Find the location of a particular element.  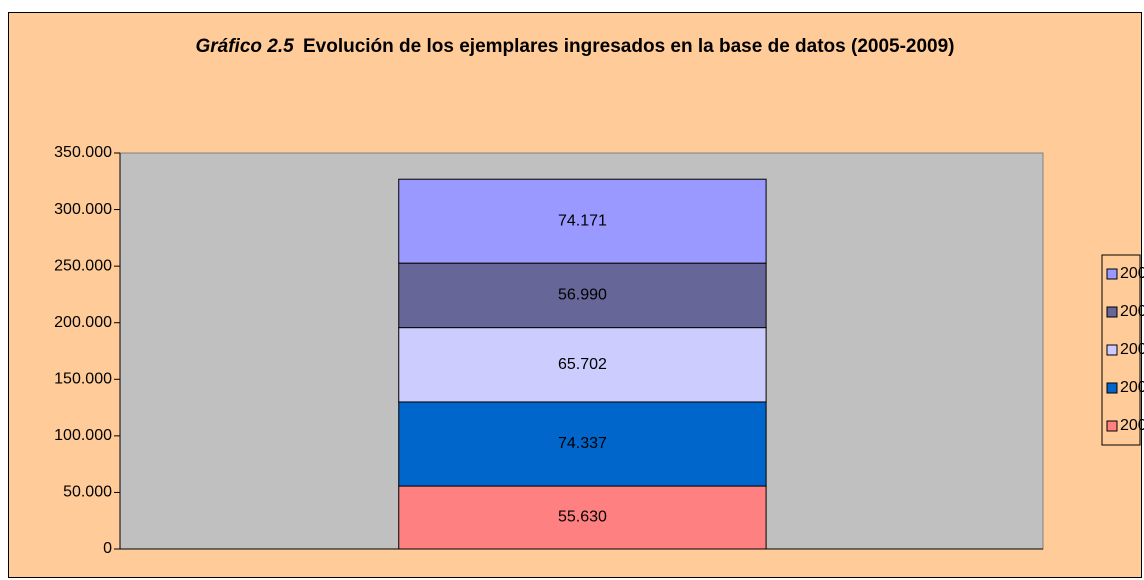

y-tick-label: 0 is located at coordinates (107, 548).